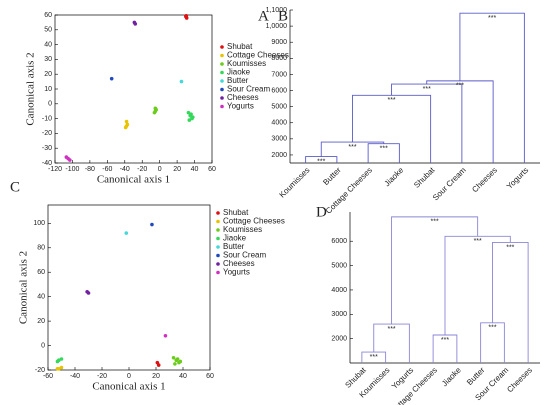  I want to click on y-tick-label: 40, so click(41, 297).